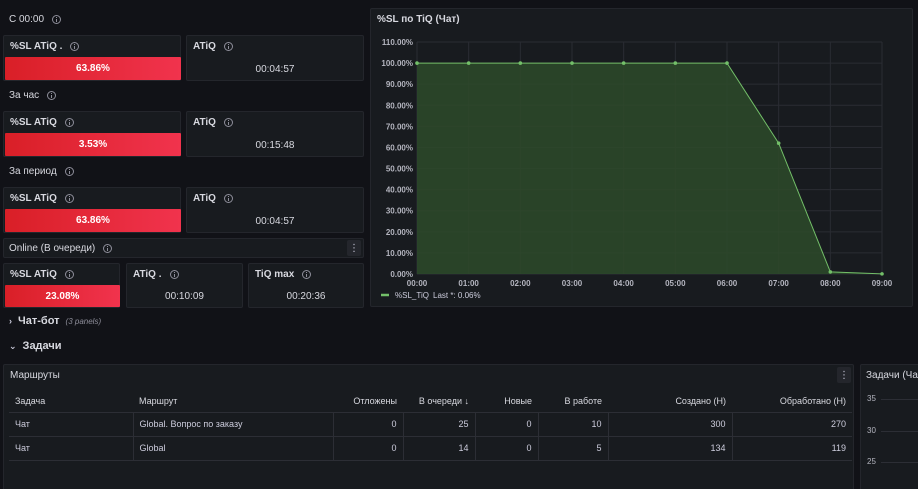 The width and height of the screenshot is (918, 489). What do you see at coordinates (233, 401) in the screenshot?
I see `col-header-route: Маршрут` at bounding box center [233, 401].